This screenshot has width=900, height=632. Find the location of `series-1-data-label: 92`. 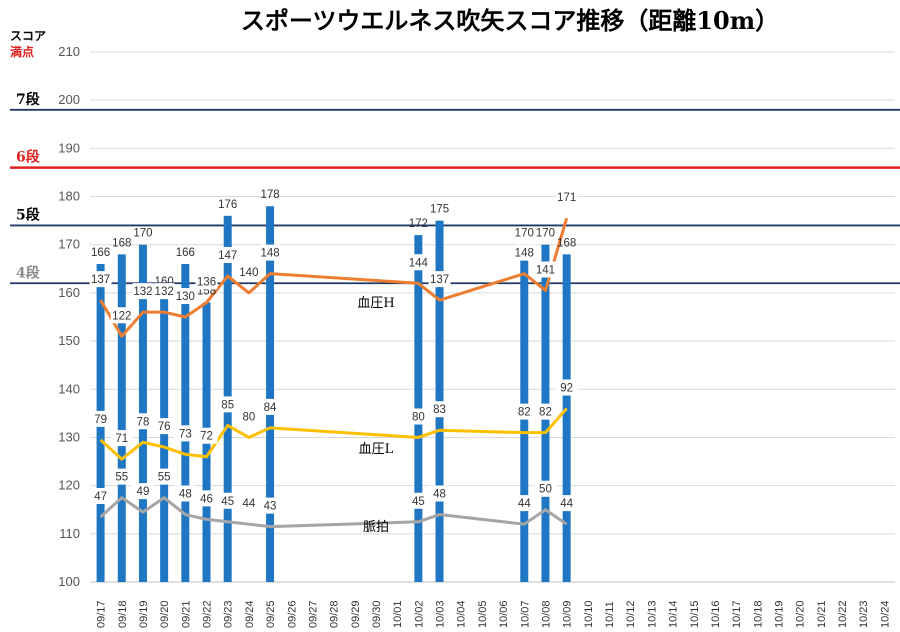

series-1-data-label: 92 is located at coordinates (566, 389).